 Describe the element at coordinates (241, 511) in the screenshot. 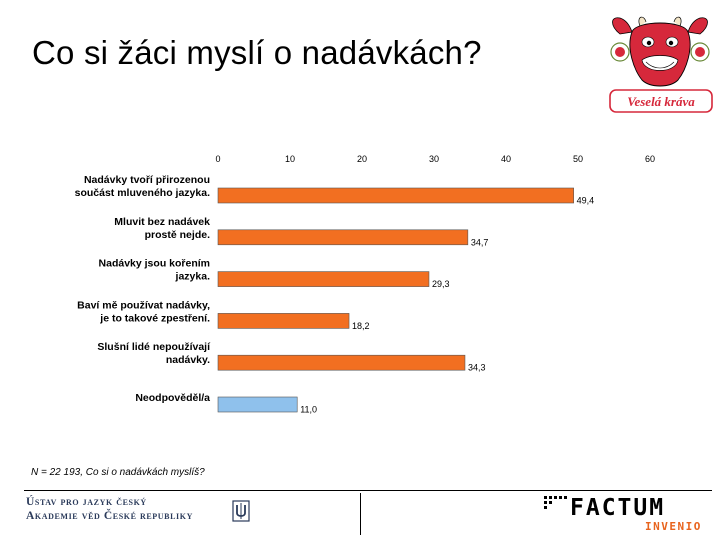

I see `ujc-emblem-icon` at that location.